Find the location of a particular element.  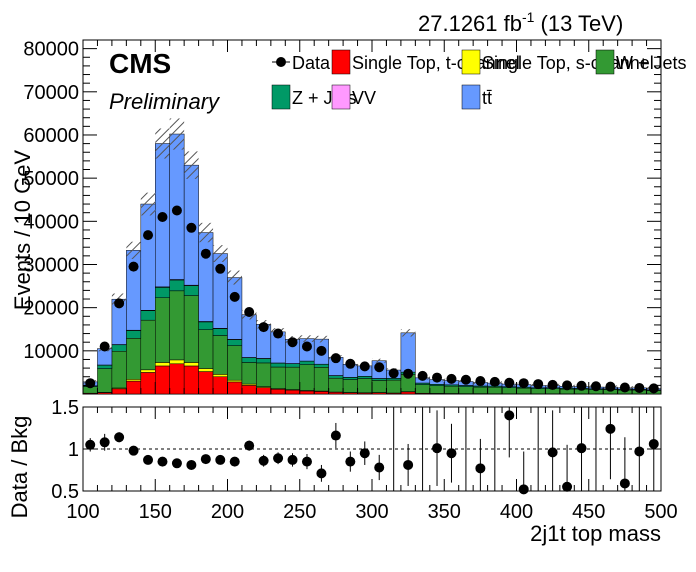

x-tick-label: 450 is located at coordinates (588, 512).